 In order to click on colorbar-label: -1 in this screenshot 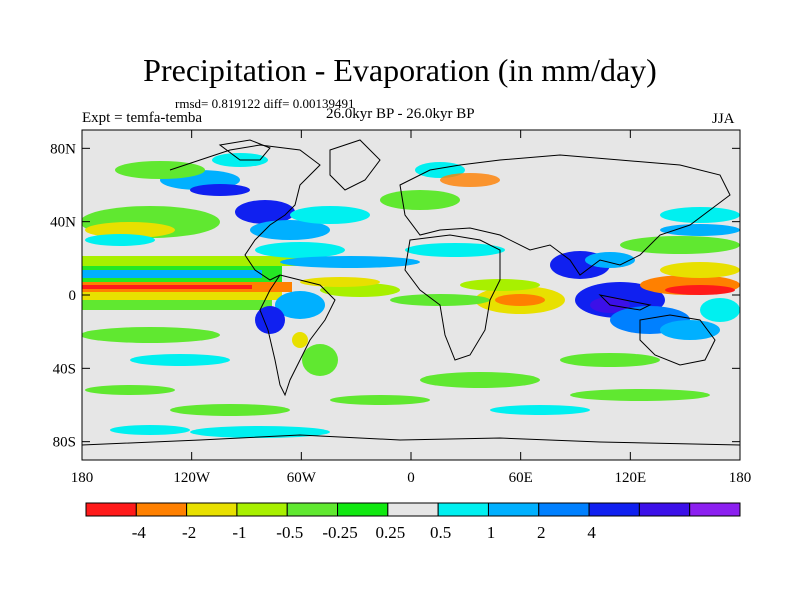, I will do `click(239, 532)`.